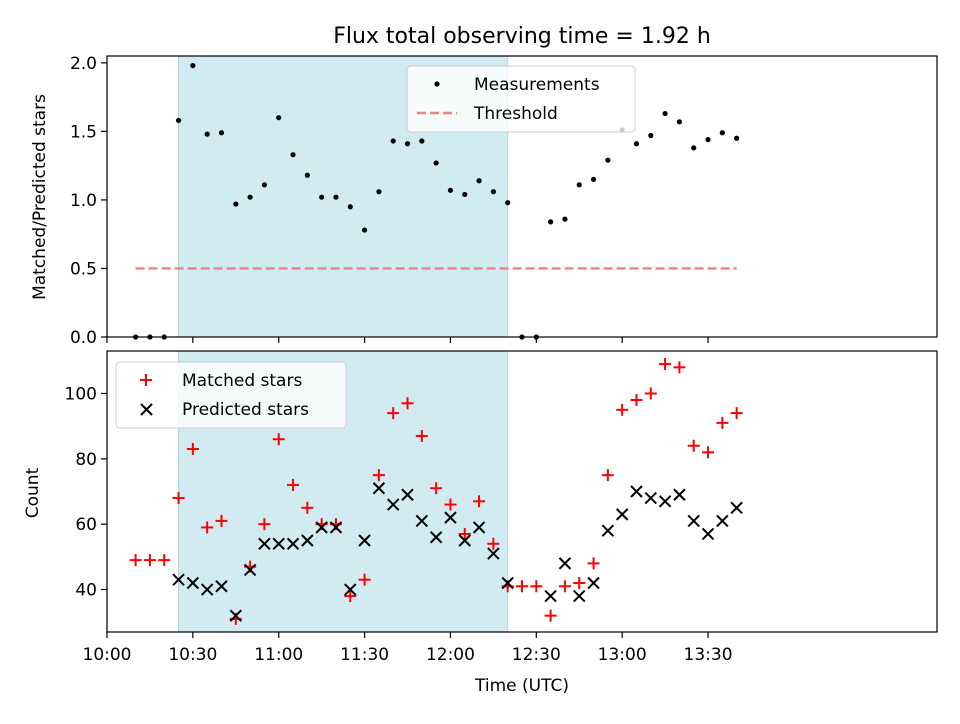 This screenshot has width=960, height=724. I want to click on legend-label-measurements: Measurements, so click(537, 85).